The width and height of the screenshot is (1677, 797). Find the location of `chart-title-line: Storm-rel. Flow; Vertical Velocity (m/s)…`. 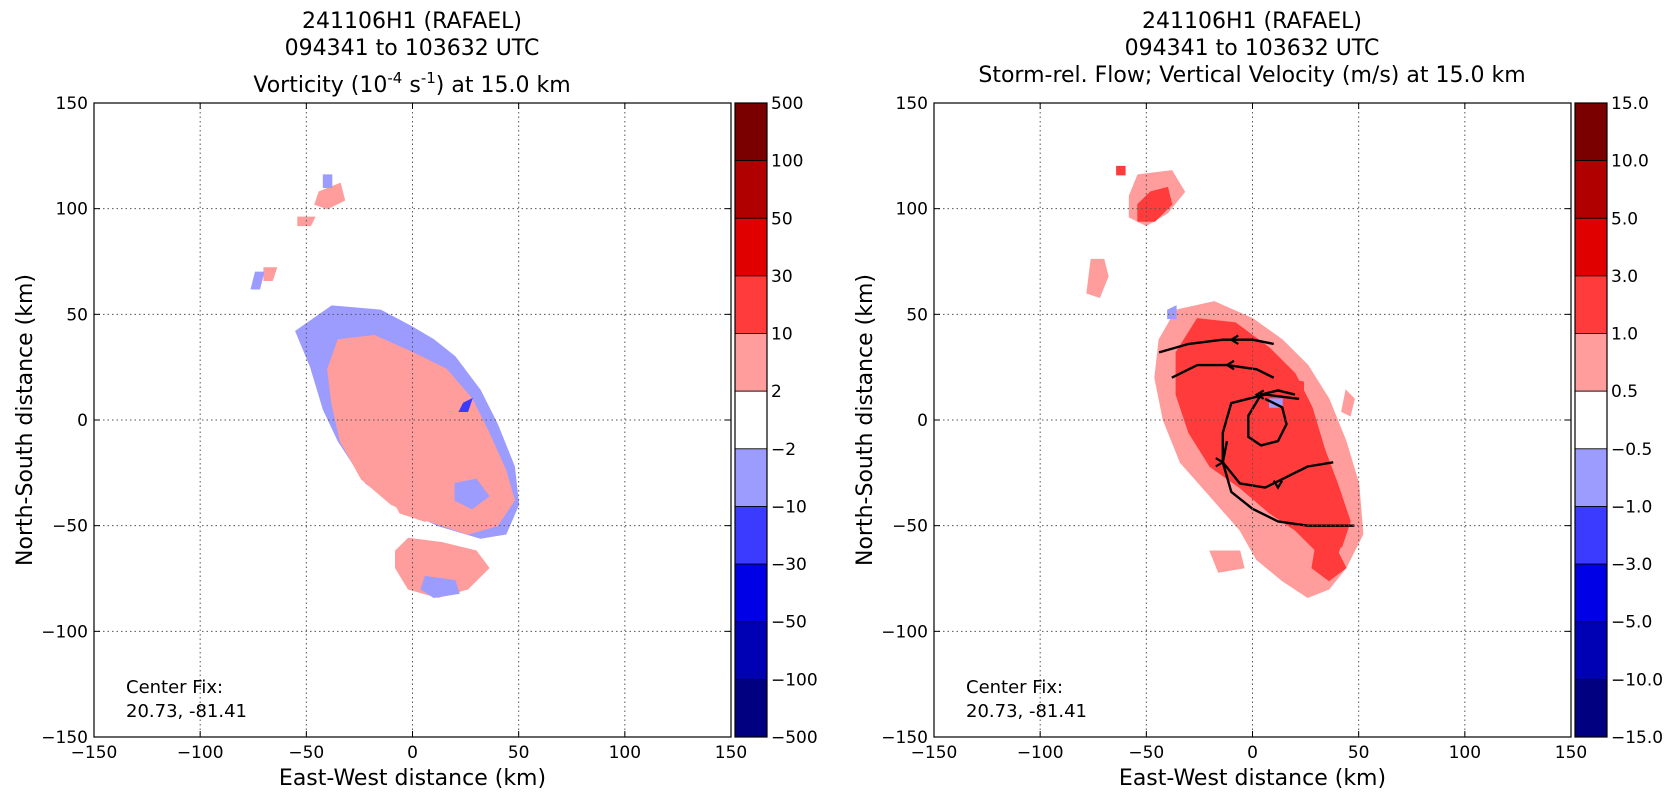

chart-title-line: Storm-rel. Flow; Vertical Velocity (m/s)… is located at coordinates (1251, 75).